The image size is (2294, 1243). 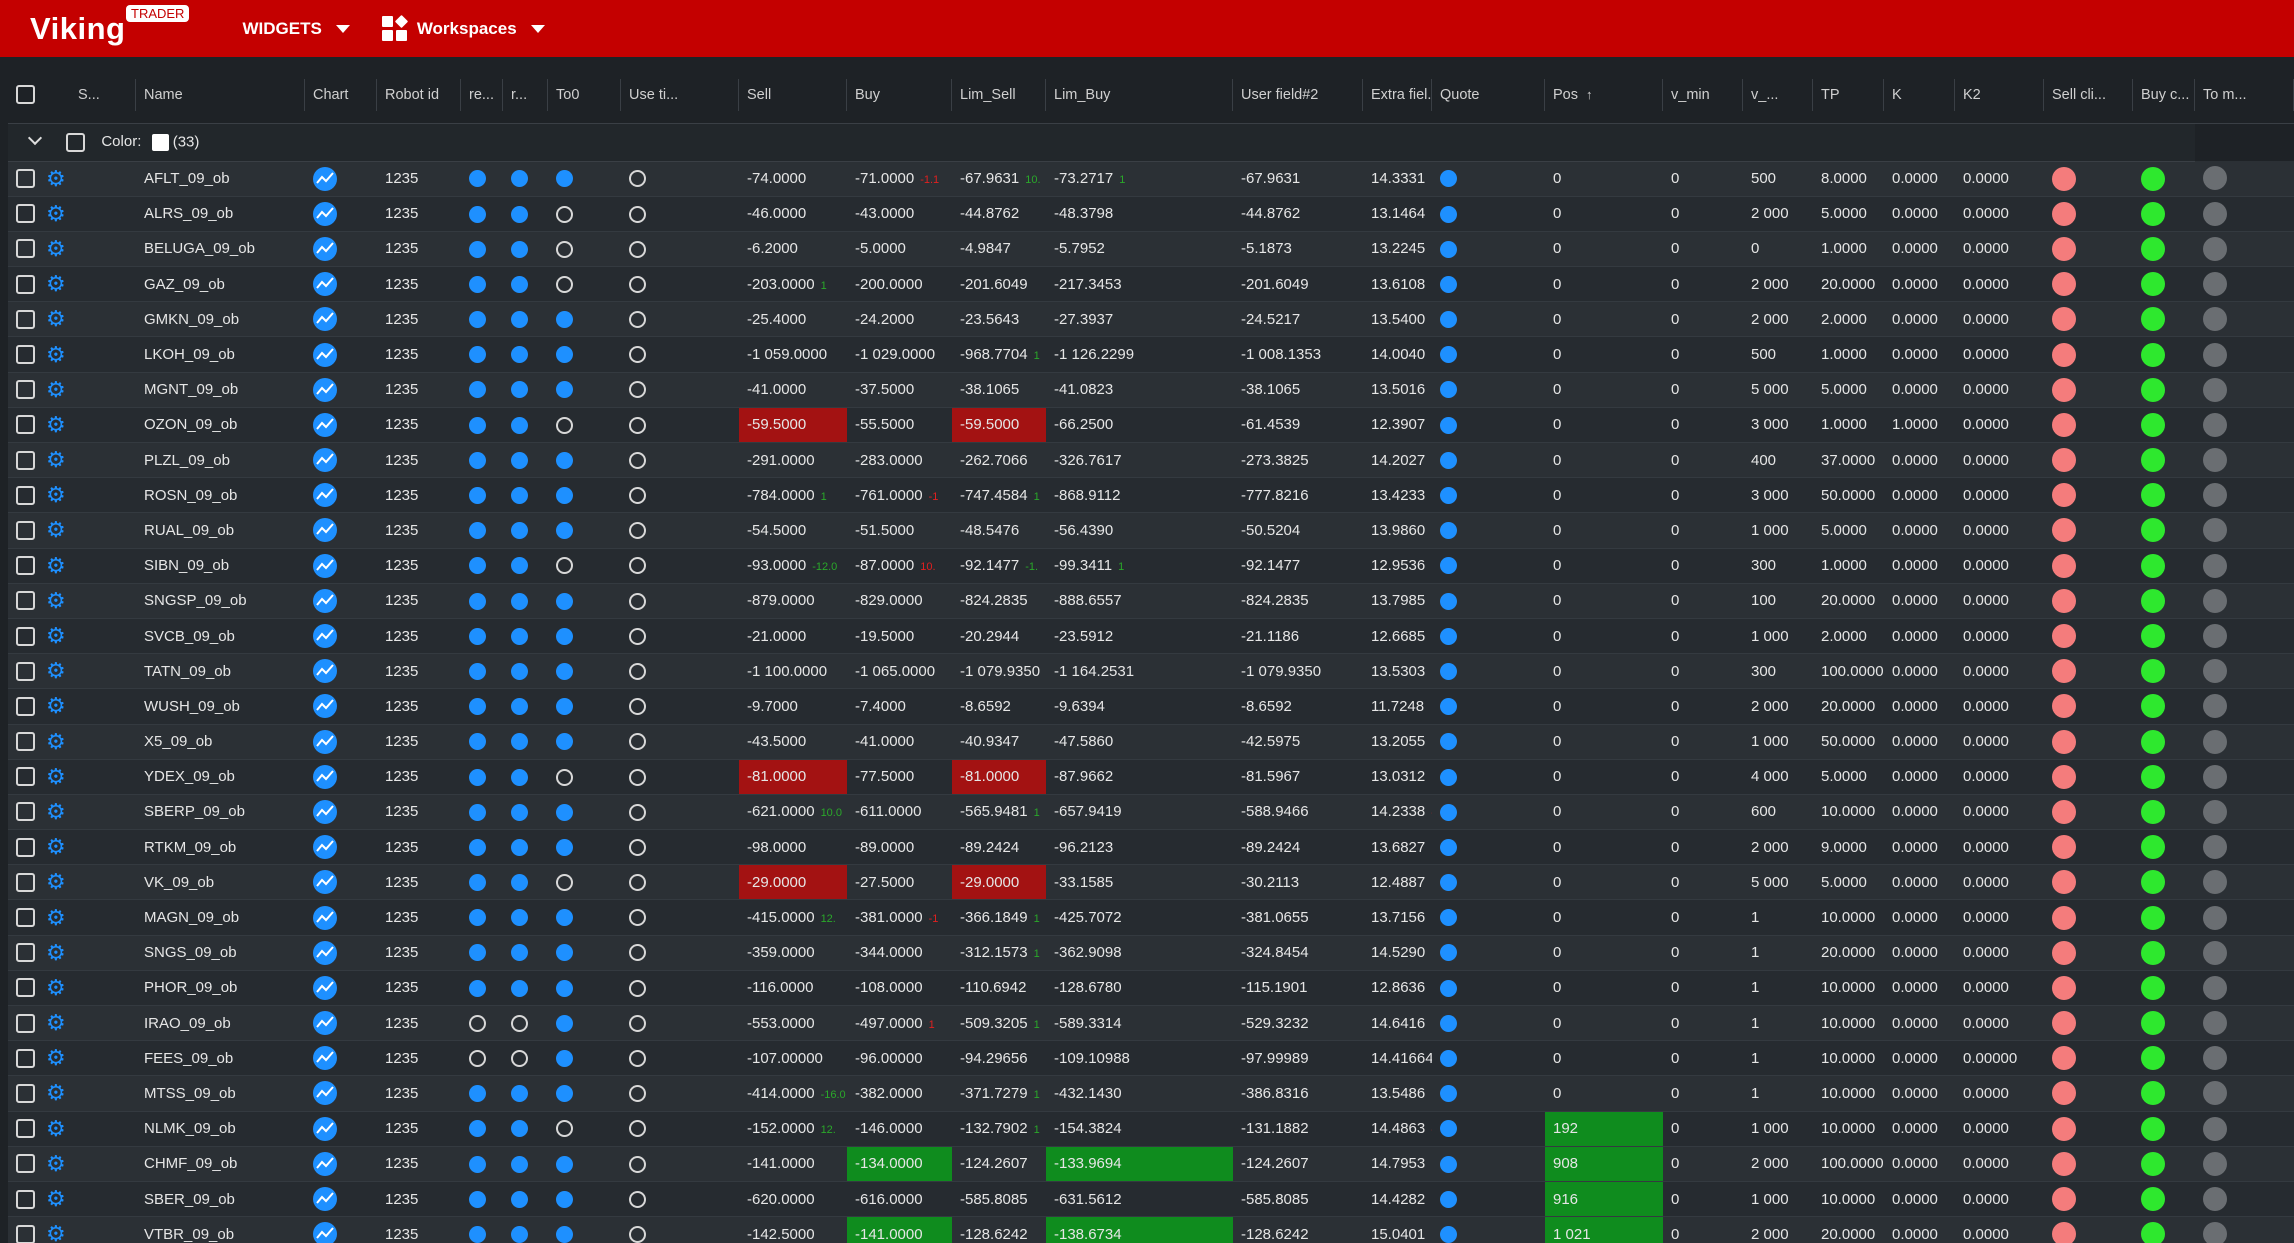 I want to click on use-time-off-indicator, so click(x=637, y=1199).